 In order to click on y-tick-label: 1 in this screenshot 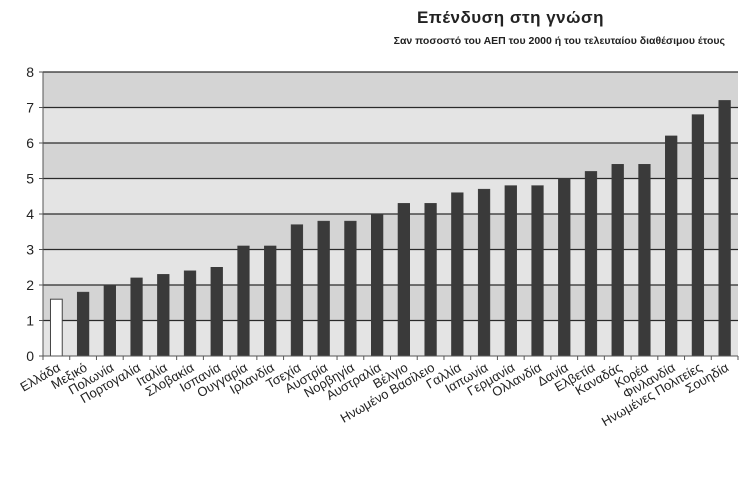, I will do `click(30, 321)`.